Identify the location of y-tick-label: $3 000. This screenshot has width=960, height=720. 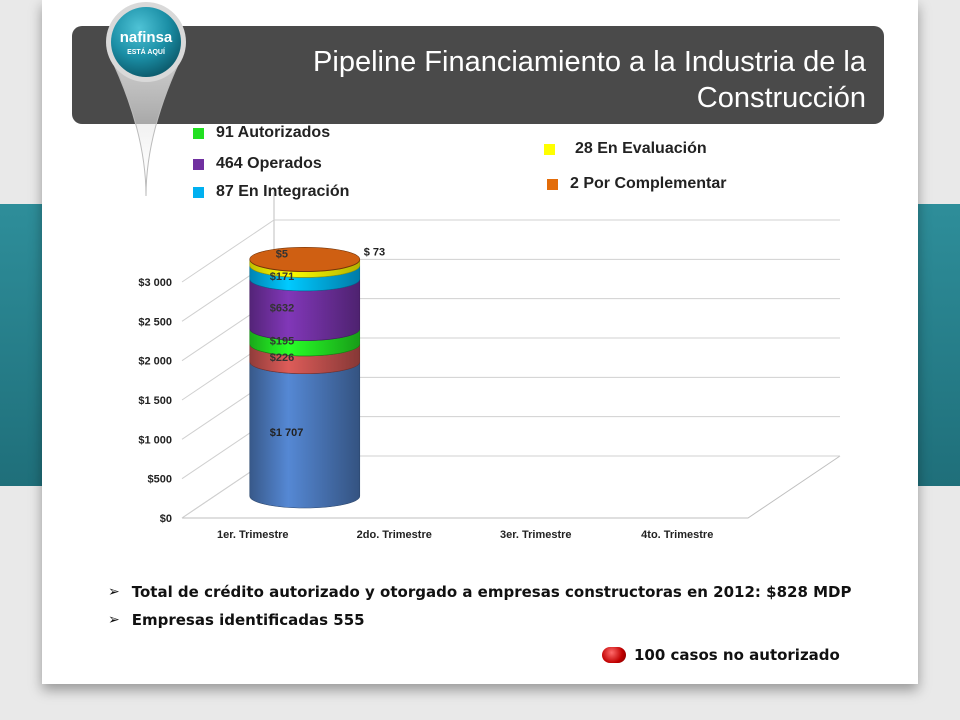
(155, 283).